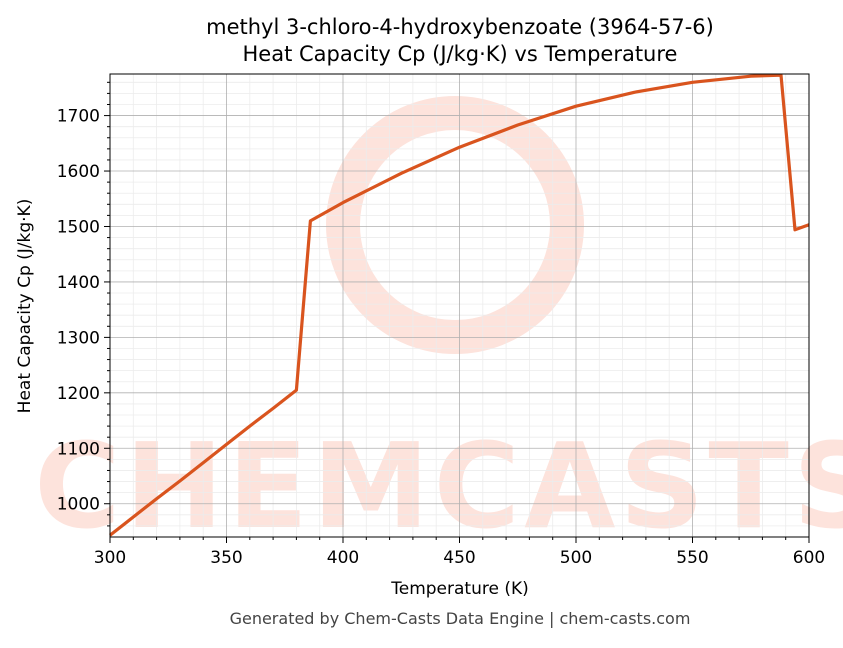 This screenshot has height=648, width=843. What do you see at coordinates (78, 505) in the screenshot?
I see `y-tick-label: 1000` at bounding box center [78, 505].